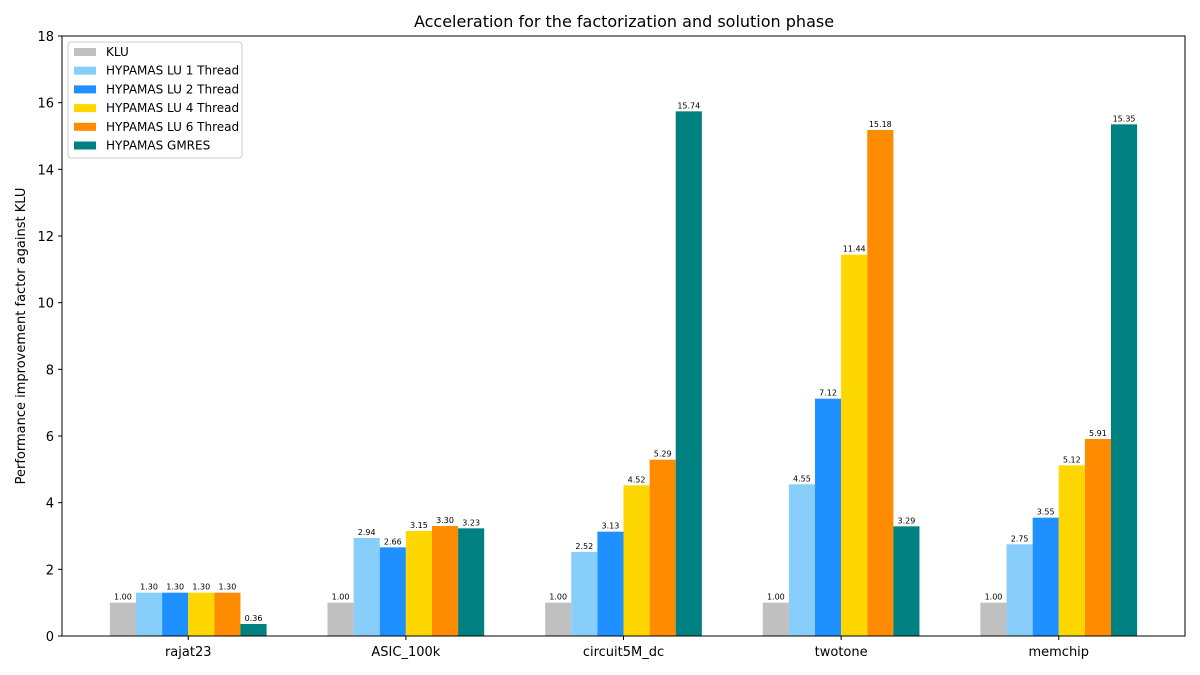 Image resolution: width=1200 pixels, height=675 pixels. Describe the element at coordinates (45, 304) in the screenshot. I see `y-tick-label: 10` at that location.